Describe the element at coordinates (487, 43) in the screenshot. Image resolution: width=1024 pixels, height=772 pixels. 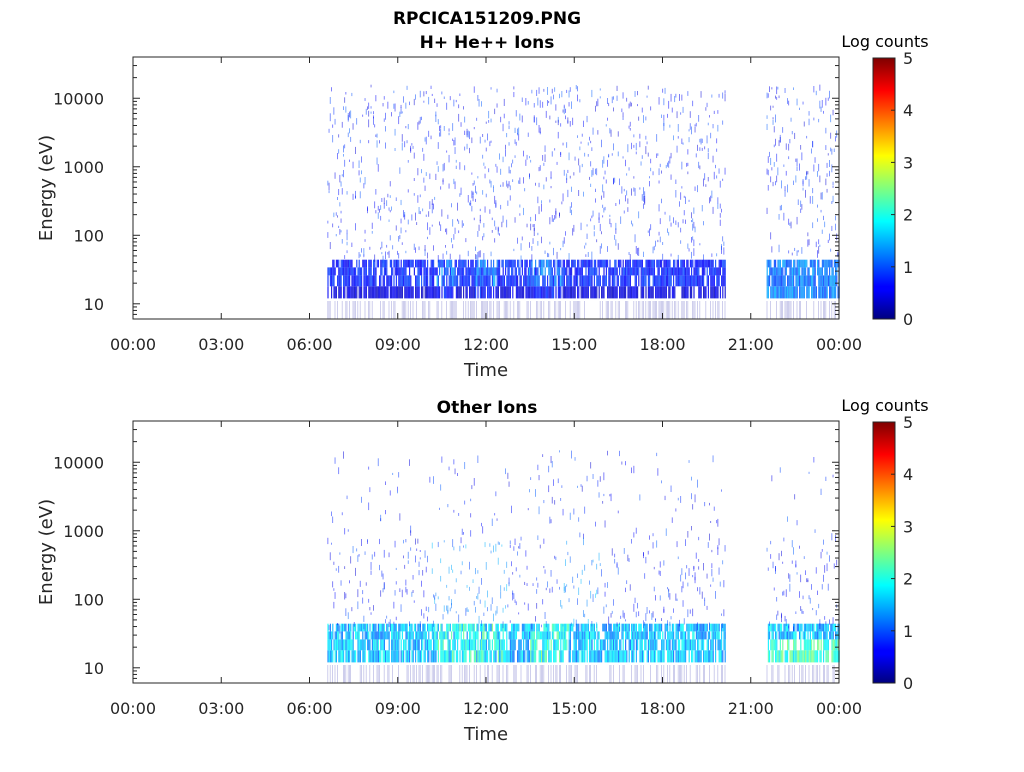
I see `chart-title: H+ He++ Ions` at that location.